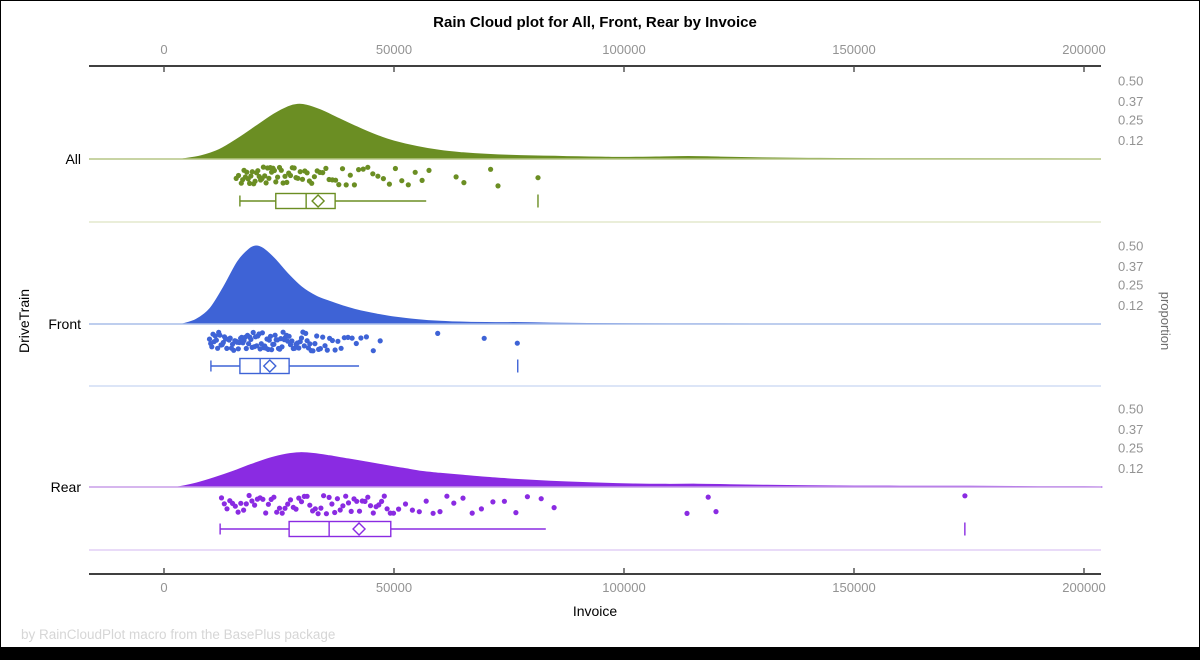 This screenshot has width=1200, height=660. Describe the element at coordinates (24, 321) in the screenshot. I see `y-axis-label: DriveTrain` at that location.